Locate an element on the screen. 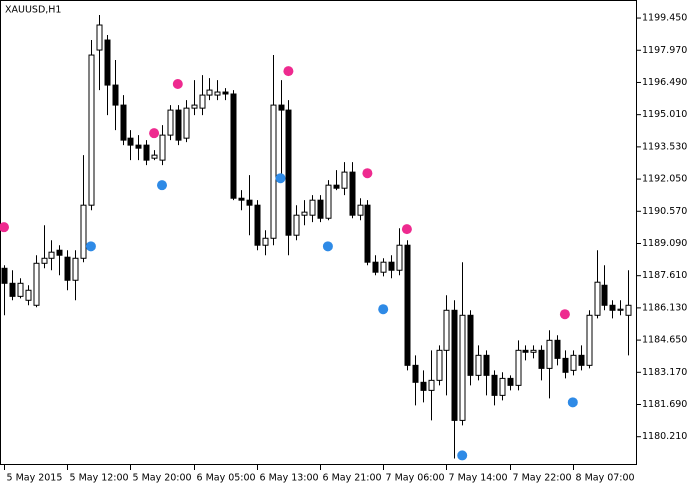 The height and width of the screenshot is (489, 693). chart-title: XAUUSD,H1 is located at coordinates (33, 10).